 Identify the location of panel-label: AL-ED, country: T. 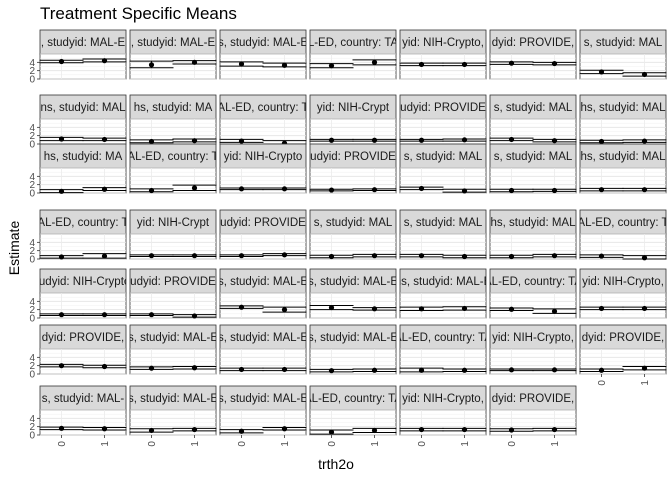
(262, 108).